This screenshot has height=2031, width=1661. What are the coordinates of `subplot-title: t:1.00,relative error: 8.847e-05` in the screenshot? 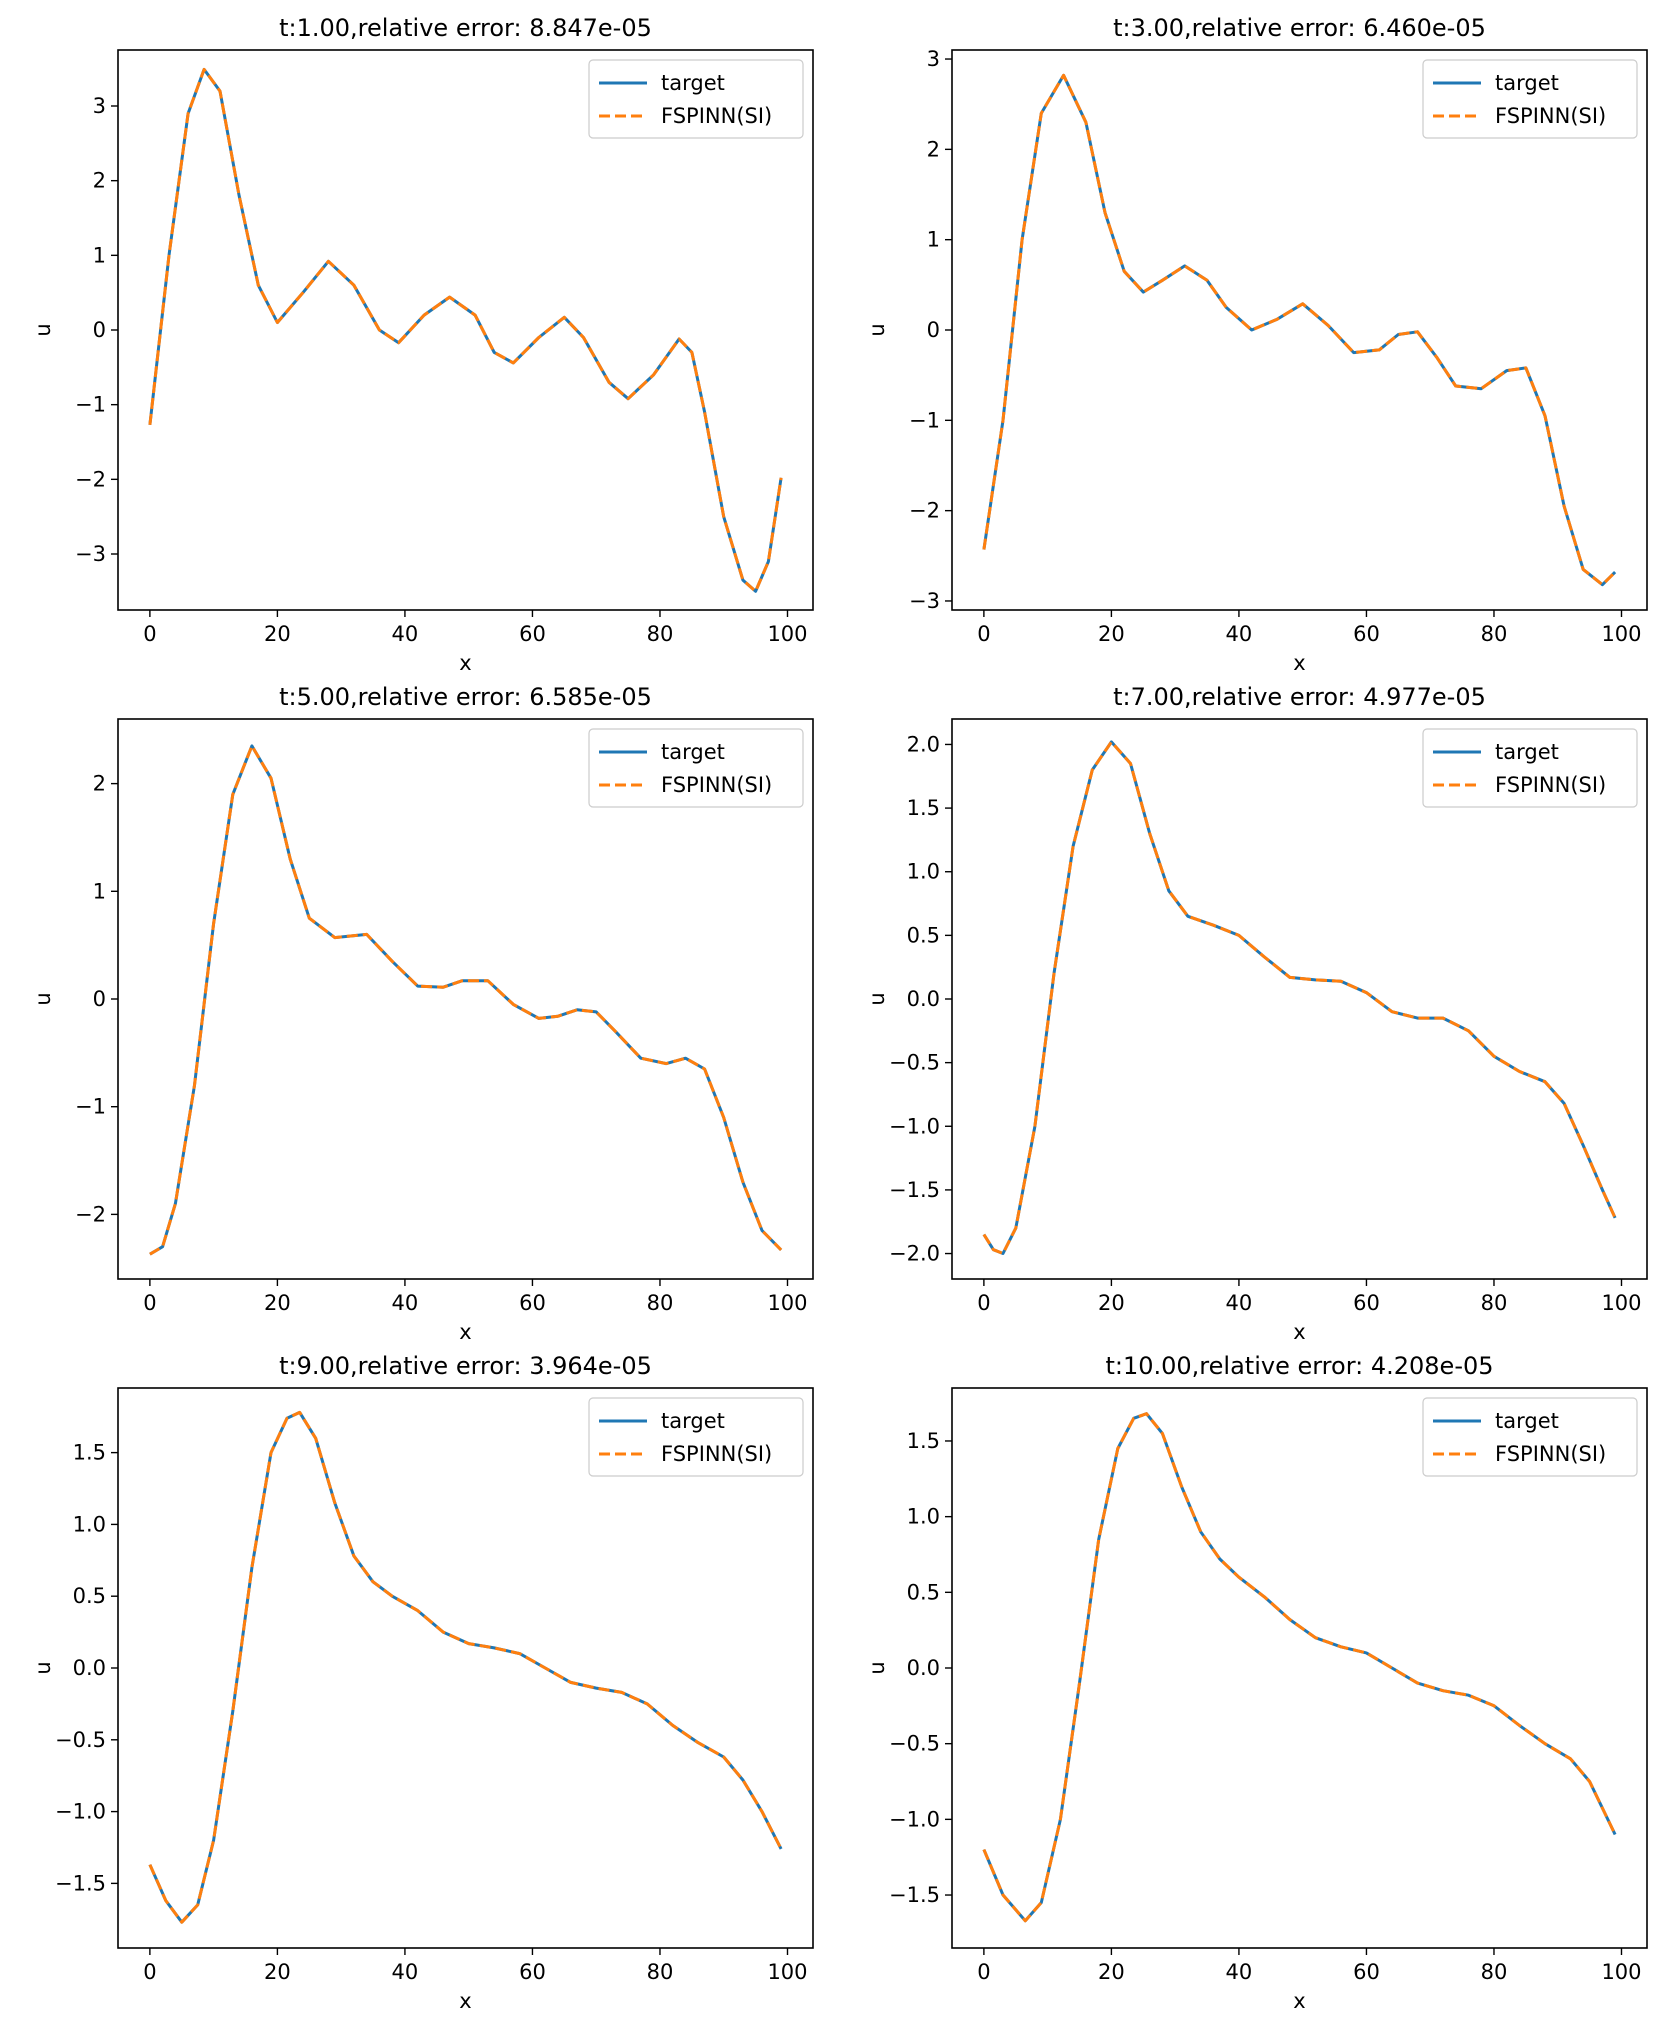 It's located at (465, 28).